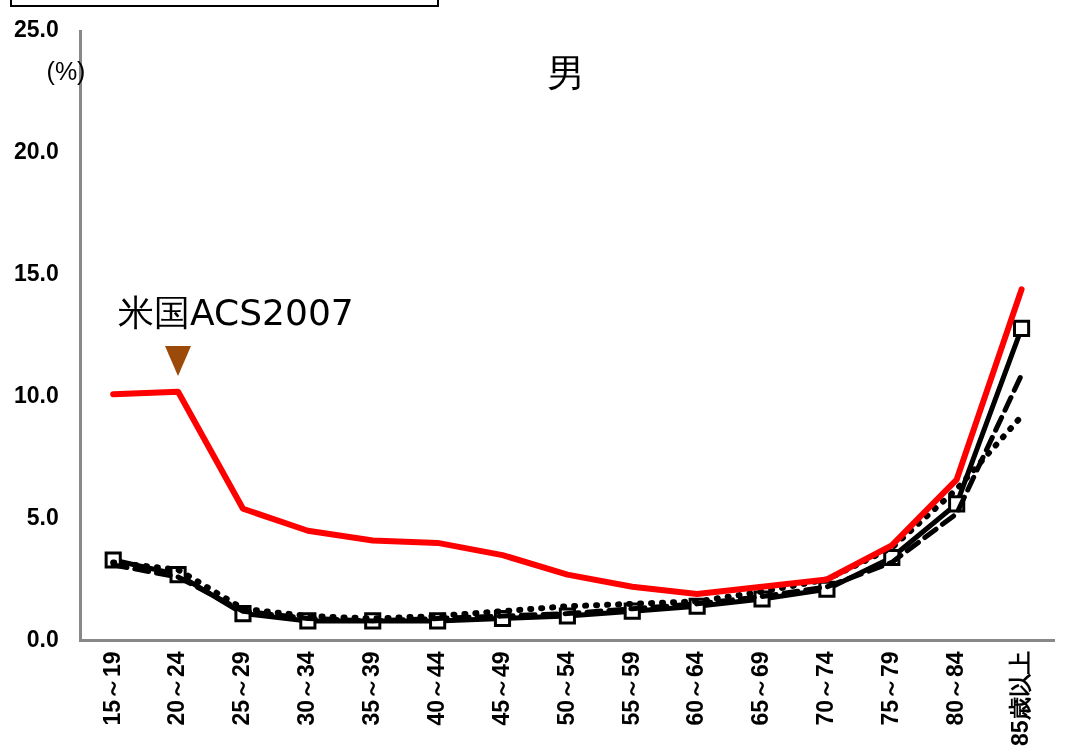 This screenshot has width=1067, height=749. What do you see at coordinates (890, 688) in the screenshot?
I see `x-tick-label: 75～79` at bounding box center [890, 688].